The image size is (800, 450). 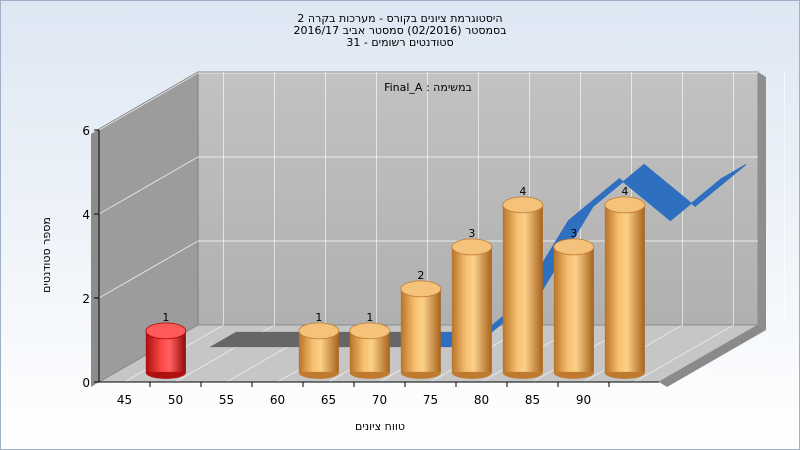 I want to click on x-tick-label: 50, so click(x=175, y=400).